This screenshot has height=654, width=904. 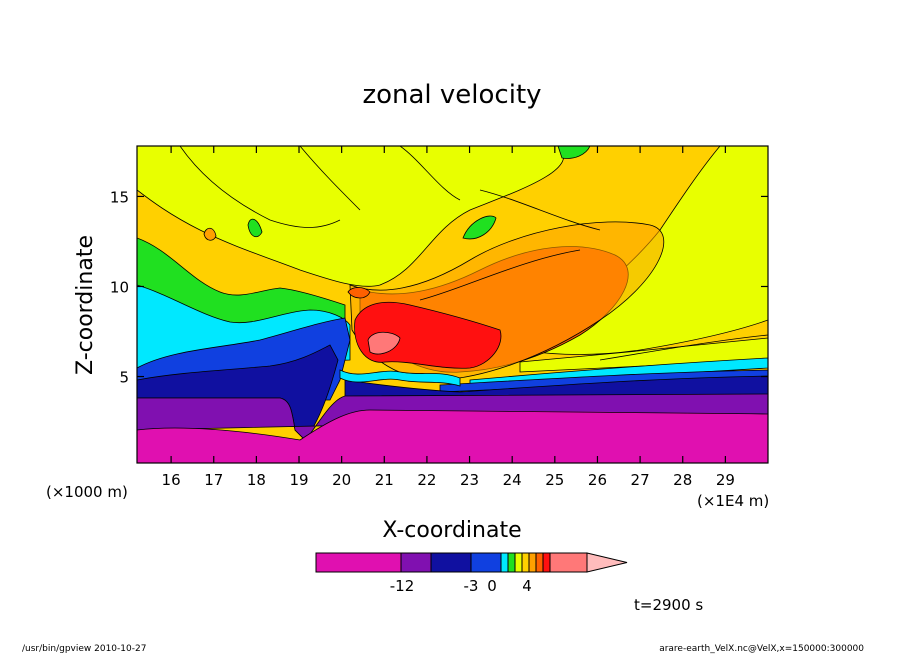 I want to click on x-tick-label: 18, so click(x=256, y=480).